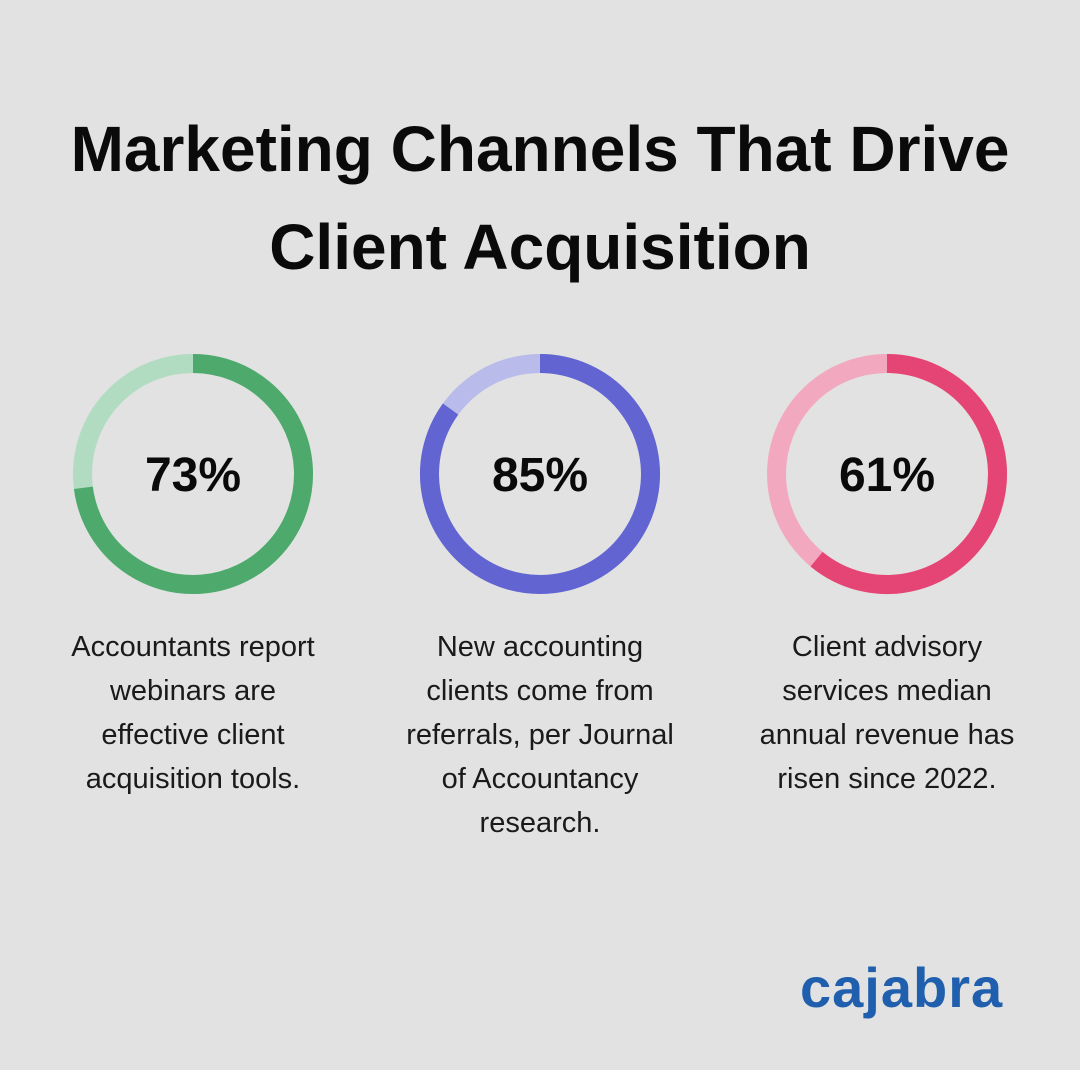  I want to click on caption-line: New accounting, so click(540, 647).